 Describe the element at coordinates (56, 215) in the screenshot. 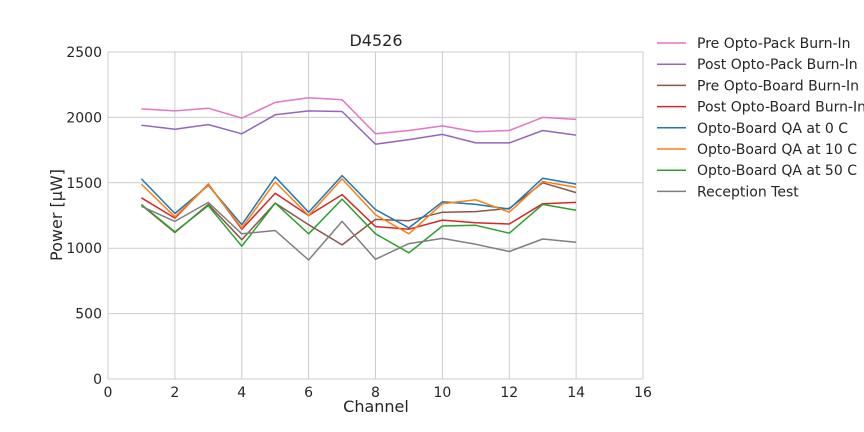

I see `y-axis-label: Power [μW]` at that location.